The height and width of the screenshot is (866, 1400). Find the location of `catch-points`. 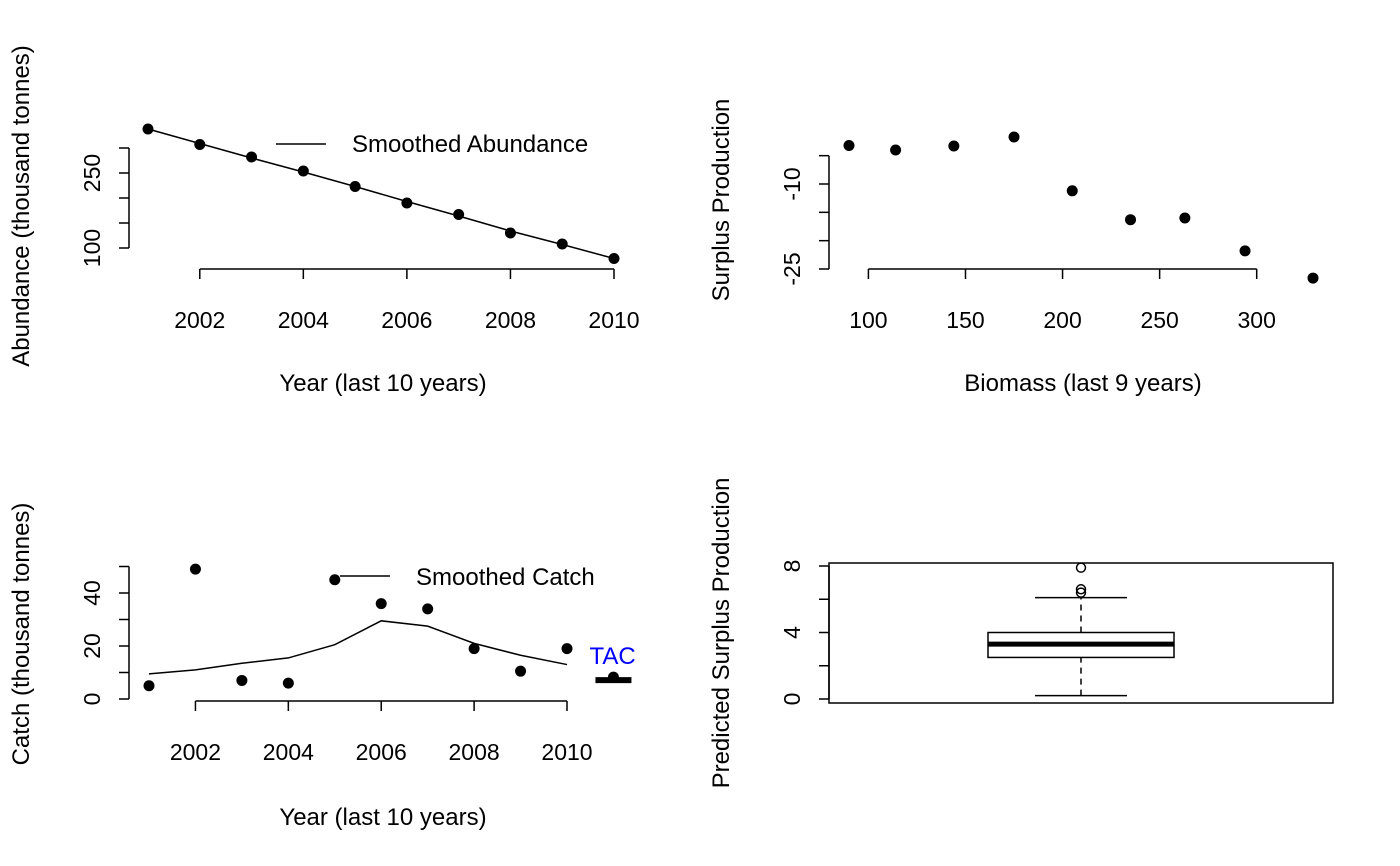

catch-points is located at coordinates (358, 627).